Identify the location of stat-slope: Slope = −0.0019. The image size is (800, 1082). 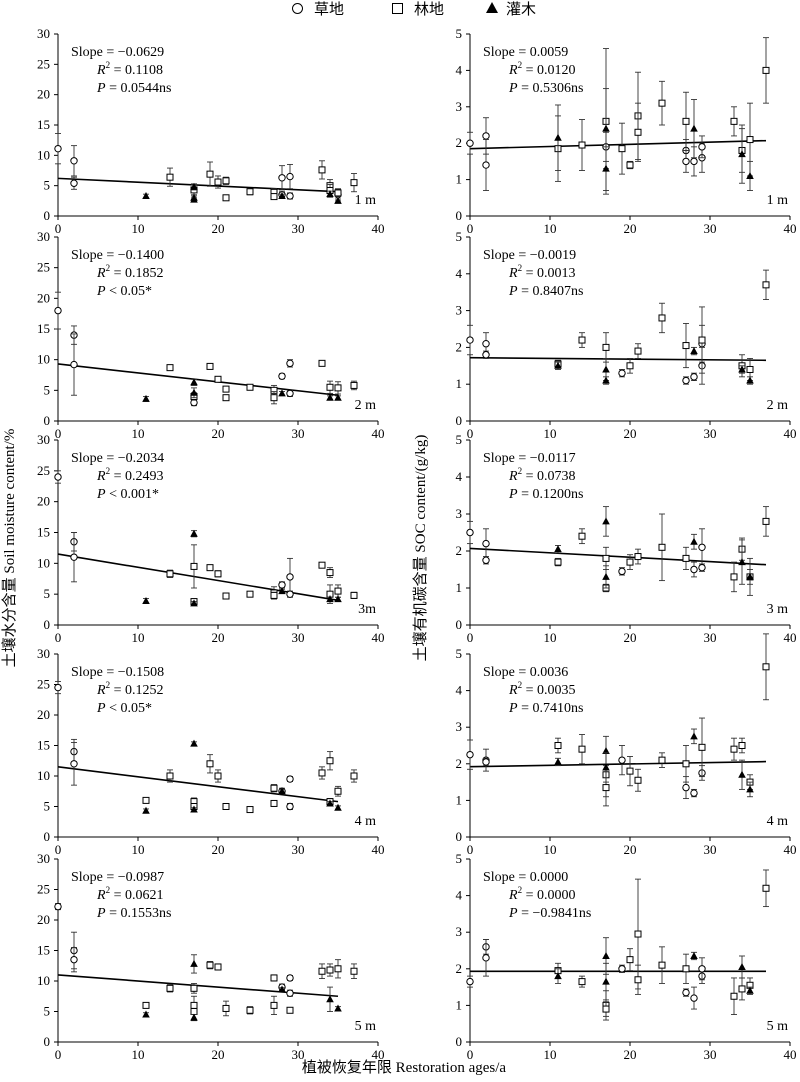
(529, 255).